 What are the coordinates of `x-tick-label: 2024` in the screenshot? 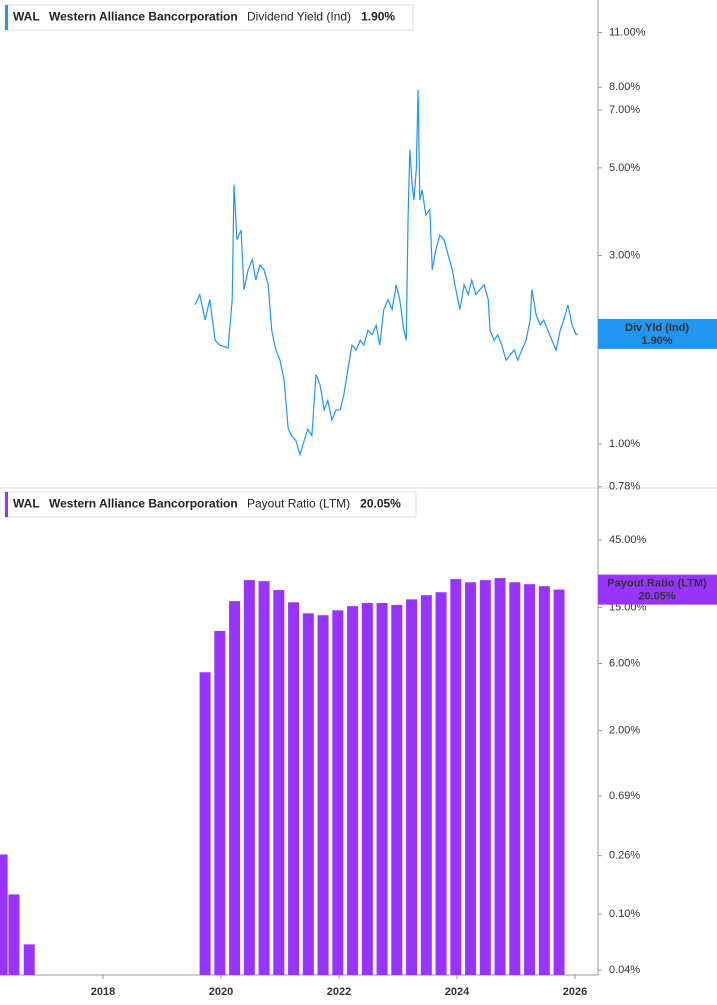 It's located at (457, 992).